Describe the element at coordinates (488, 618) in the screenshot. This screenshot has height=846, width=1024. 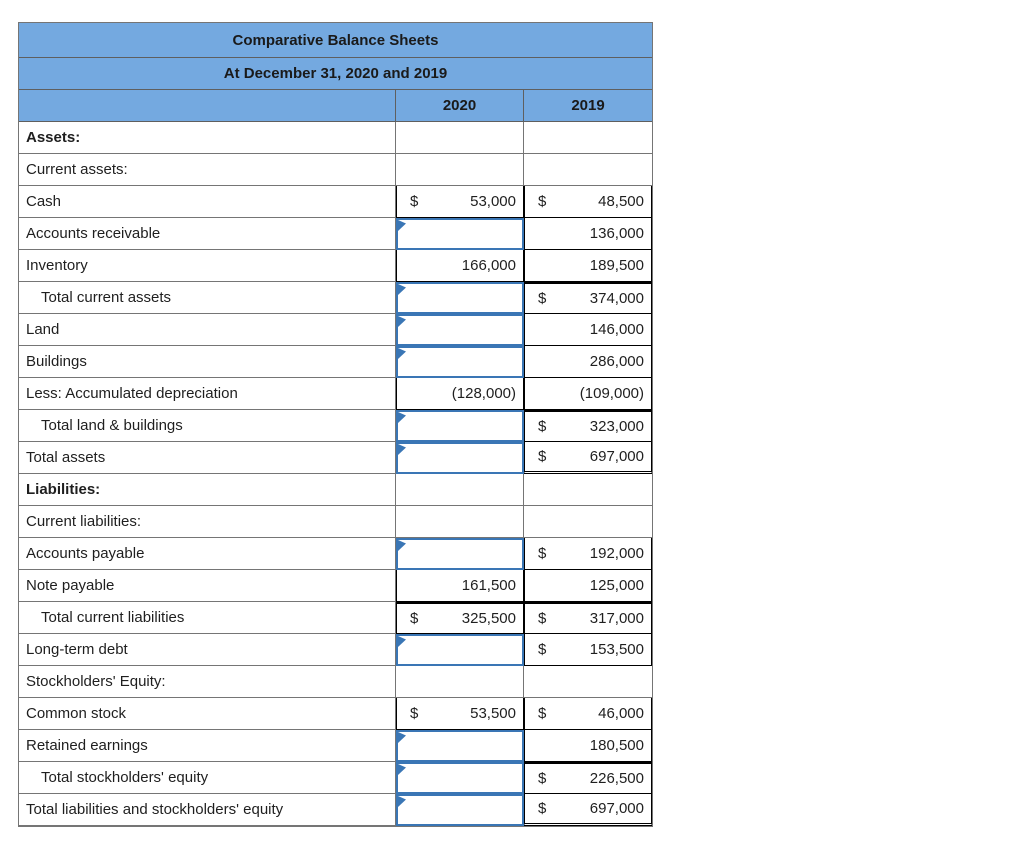
I see `cell-amount: 325,500` at that location.